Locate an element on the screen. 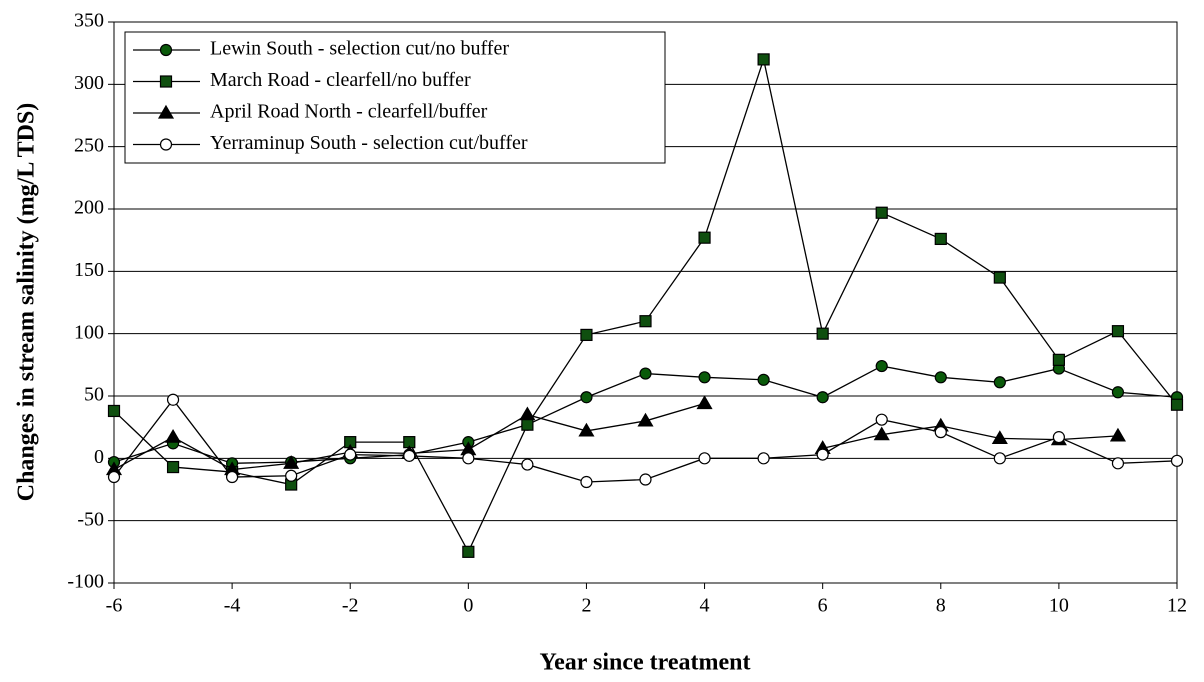 This screenshot has height=682, width=1204. legend-label: April Road North - clearfell/buffer is located at coordinates (349, 112).